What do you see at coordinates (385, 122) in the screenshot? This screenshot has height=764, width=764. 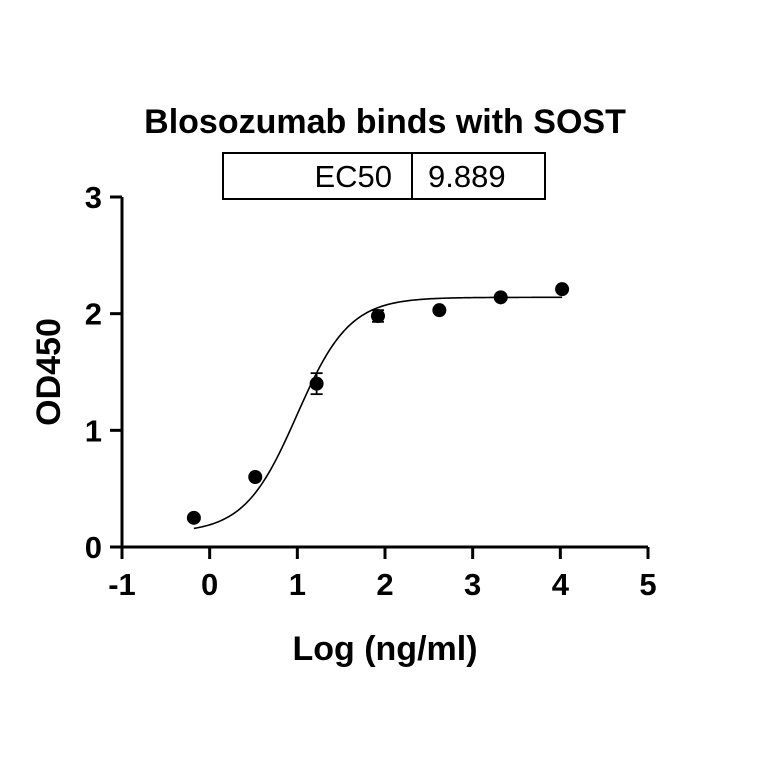 I see `chart-title: Blosozumab binds with SOST` at bounding box center [385, 122].